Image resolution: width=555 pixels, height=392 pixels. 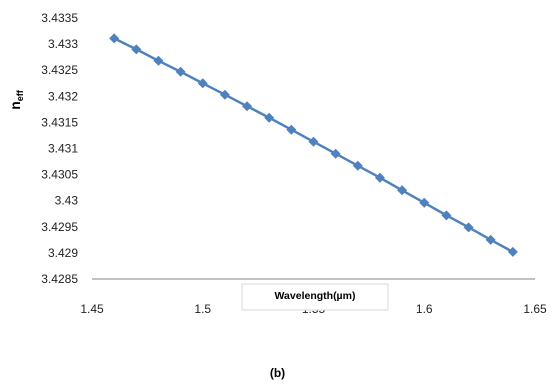 What do you see at coordinates (277, 373) in the screenshot?
I see `figure-caption: (b)` at bounding box center [277, 373].